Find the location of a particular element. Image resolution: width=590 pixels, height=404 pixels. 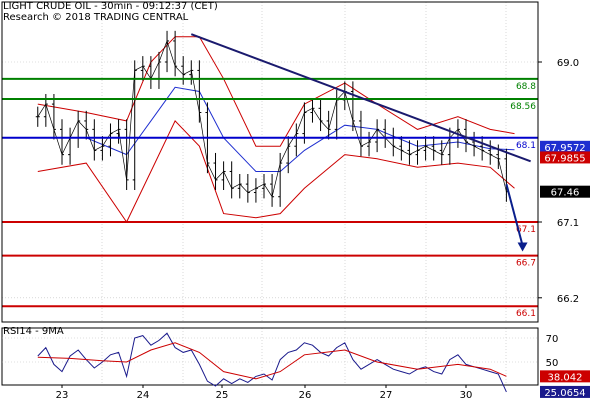

x-tick-label: 23 is located at coordinates (62, 395).